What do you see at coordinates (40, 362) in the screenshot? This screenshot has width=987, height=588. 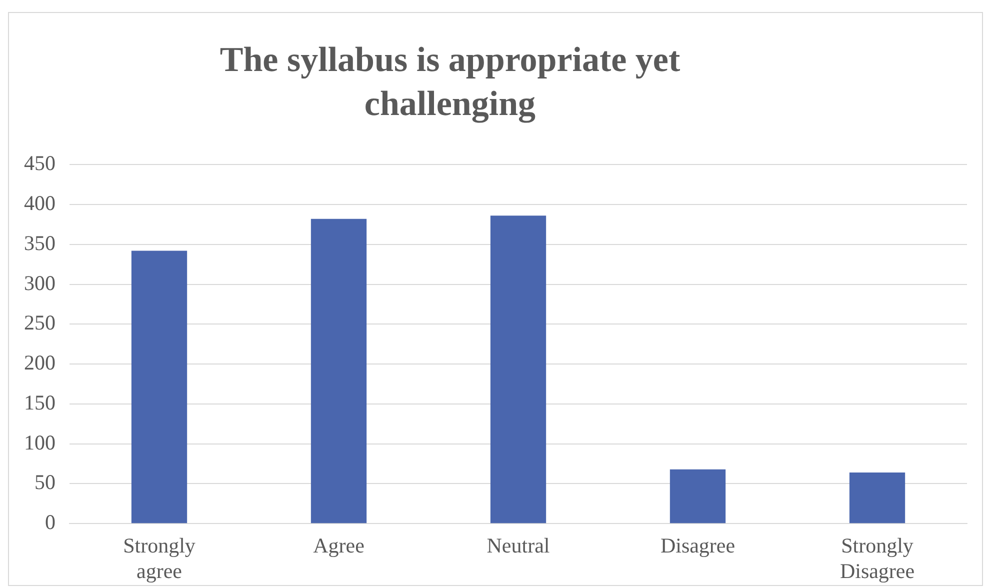 I see `y-tick-label: 200` at bounding box center [40, 362].